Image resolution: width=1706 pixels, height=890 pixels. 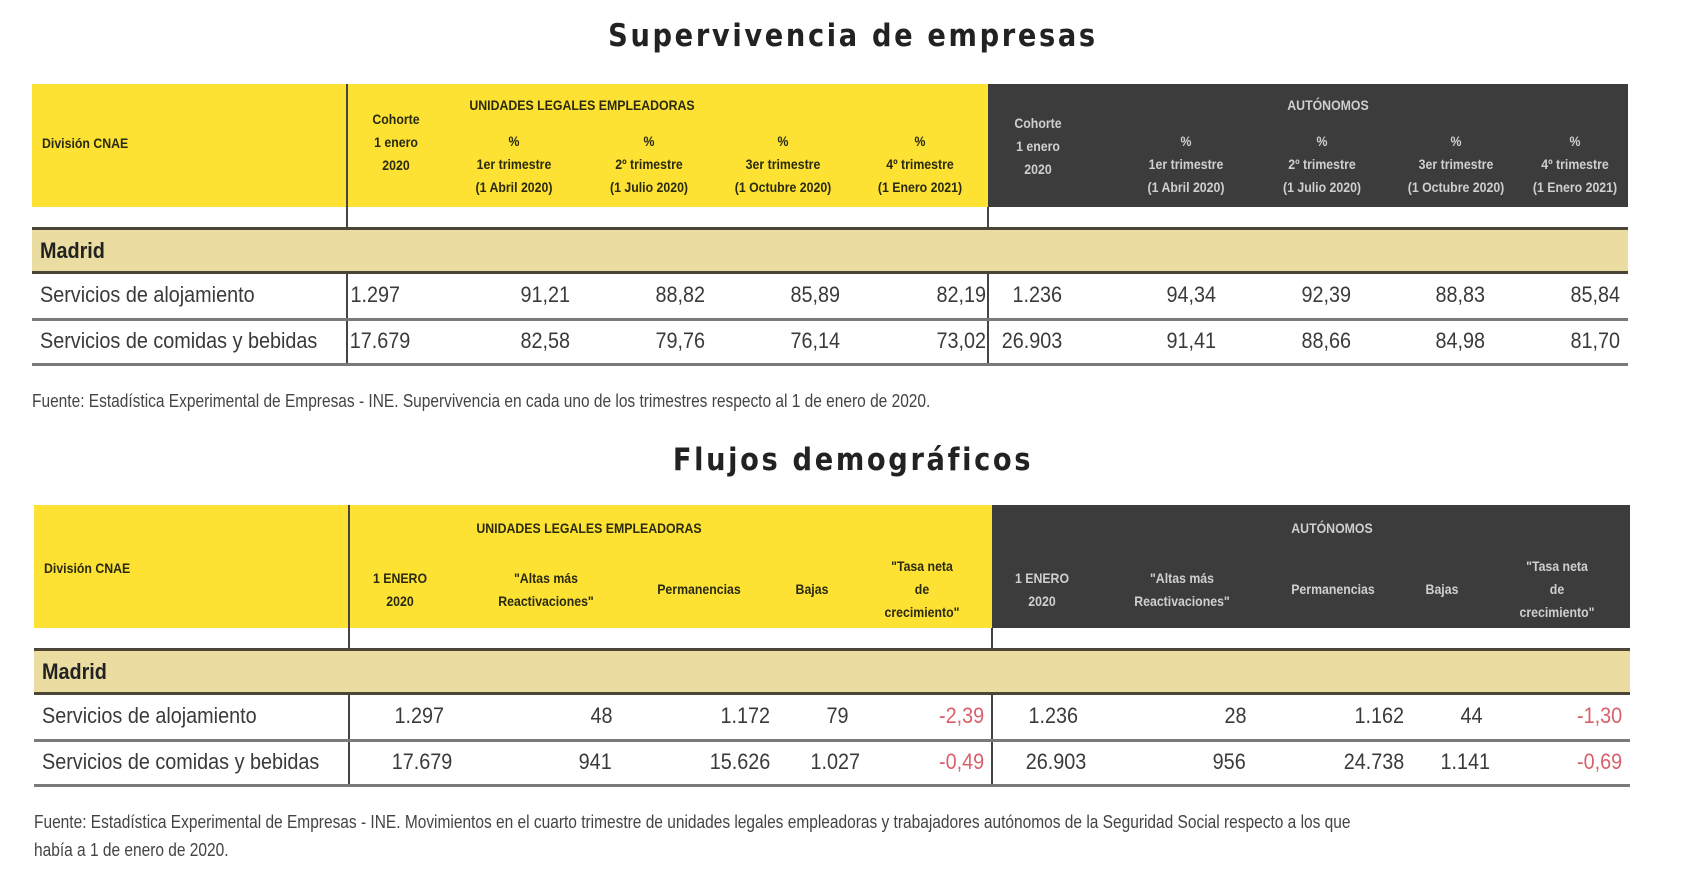 I want to click on altas-self-value: 956, so click(x=1229, y=761).